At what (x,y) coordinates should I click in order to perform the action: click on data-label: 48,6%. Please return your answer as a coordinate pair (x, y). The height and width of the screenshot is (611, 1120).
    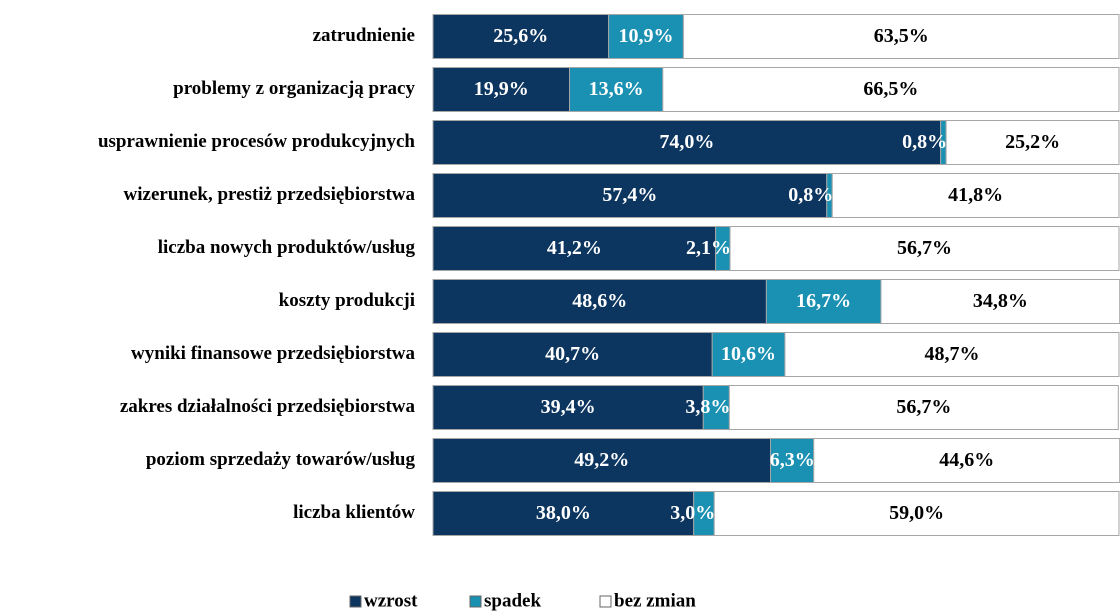
    Looking at the image, I should click on (599, 301).